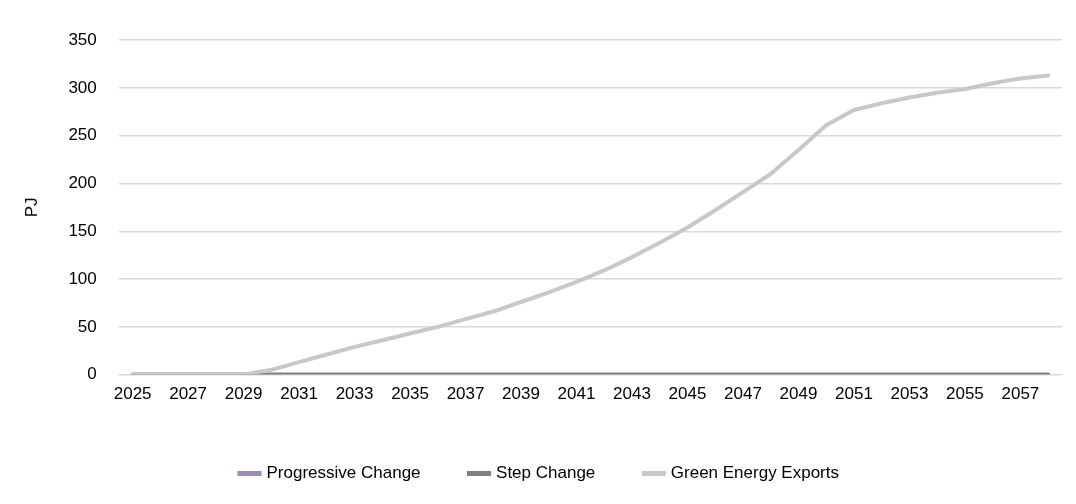  Describe the element at coordinates (854, 394) in the screenshot. I see `x-tick-label: 2051` at that location.